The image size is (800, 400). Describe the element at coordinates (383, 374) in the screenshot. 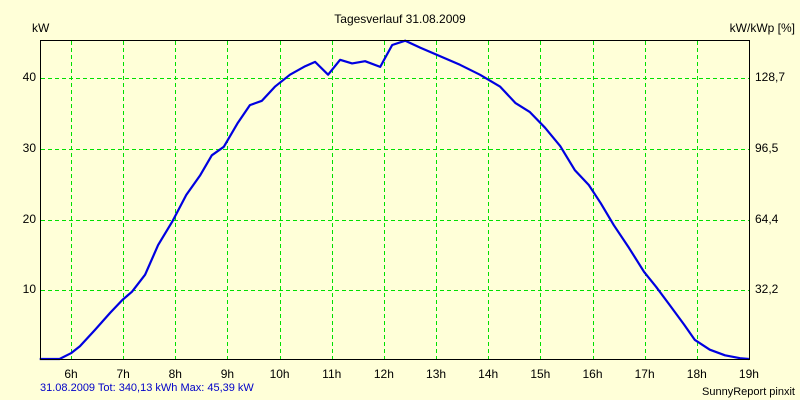

I see `x-tick: 12h` at that location.